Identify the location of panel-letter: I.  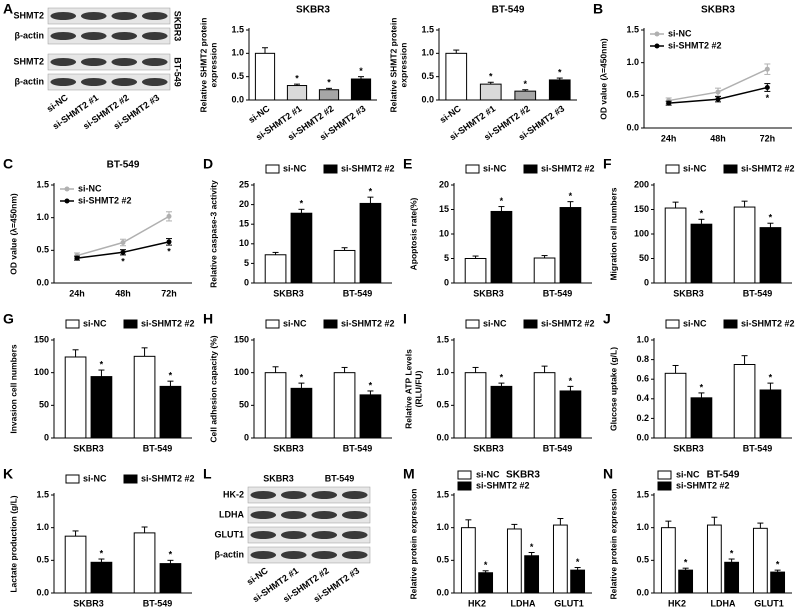
(405, 319).